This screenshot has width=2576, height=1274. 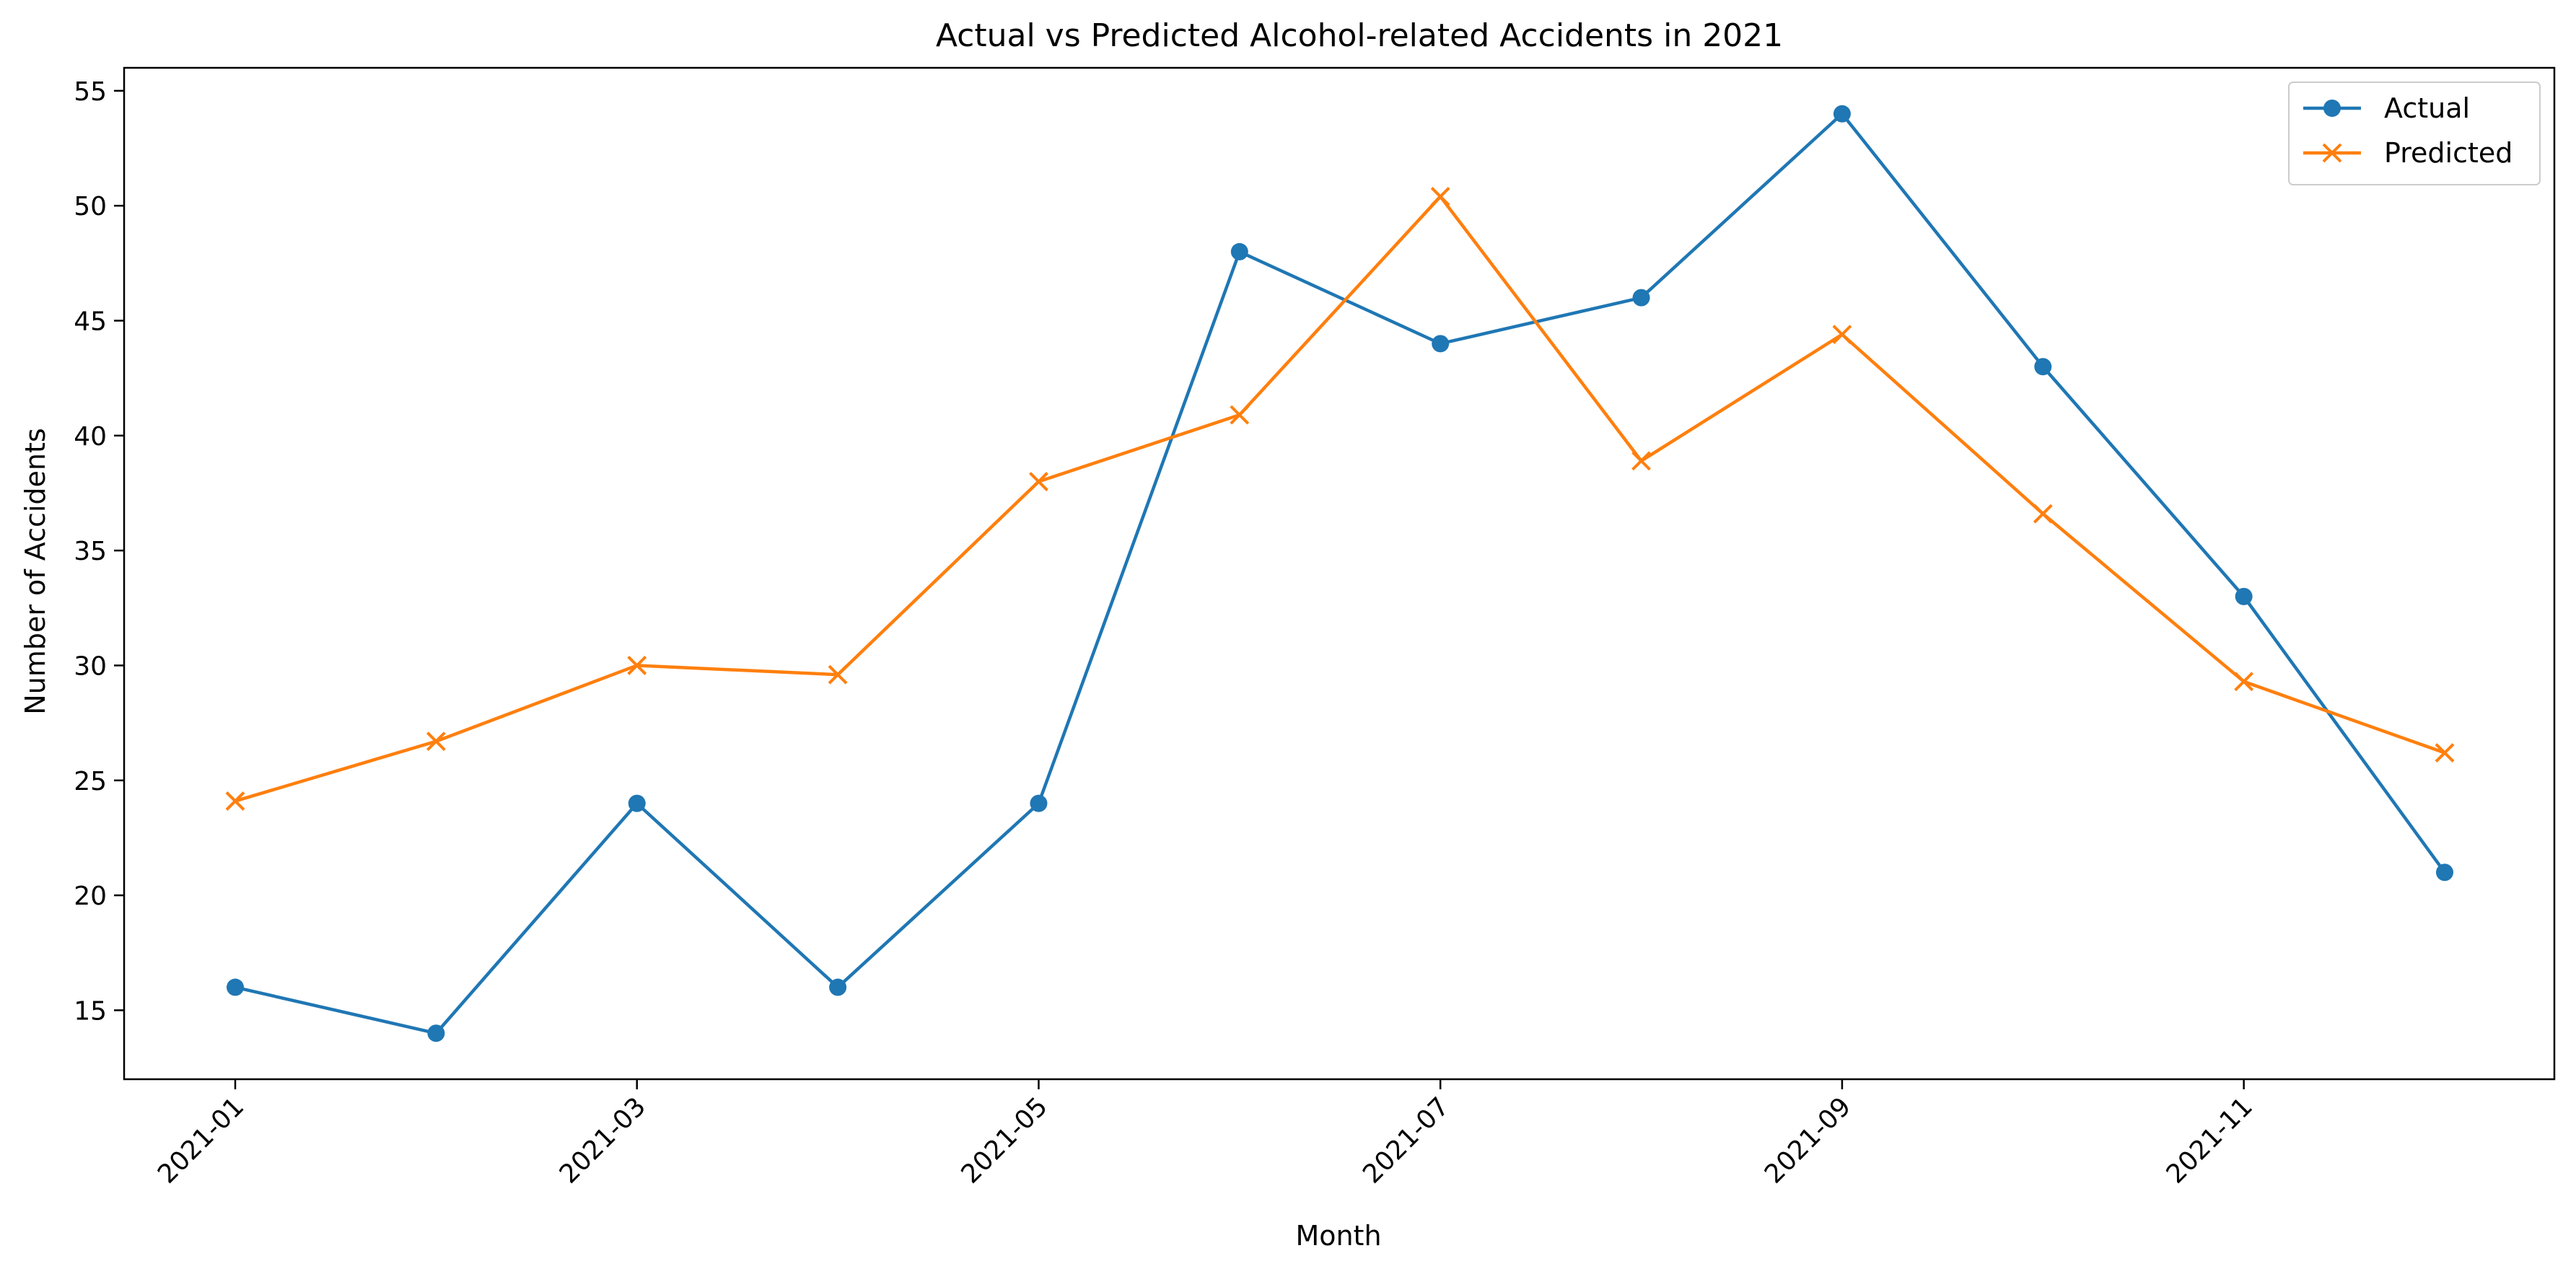 I want to click on legend-label-actual: Actual, so click(x=2427, y=108).